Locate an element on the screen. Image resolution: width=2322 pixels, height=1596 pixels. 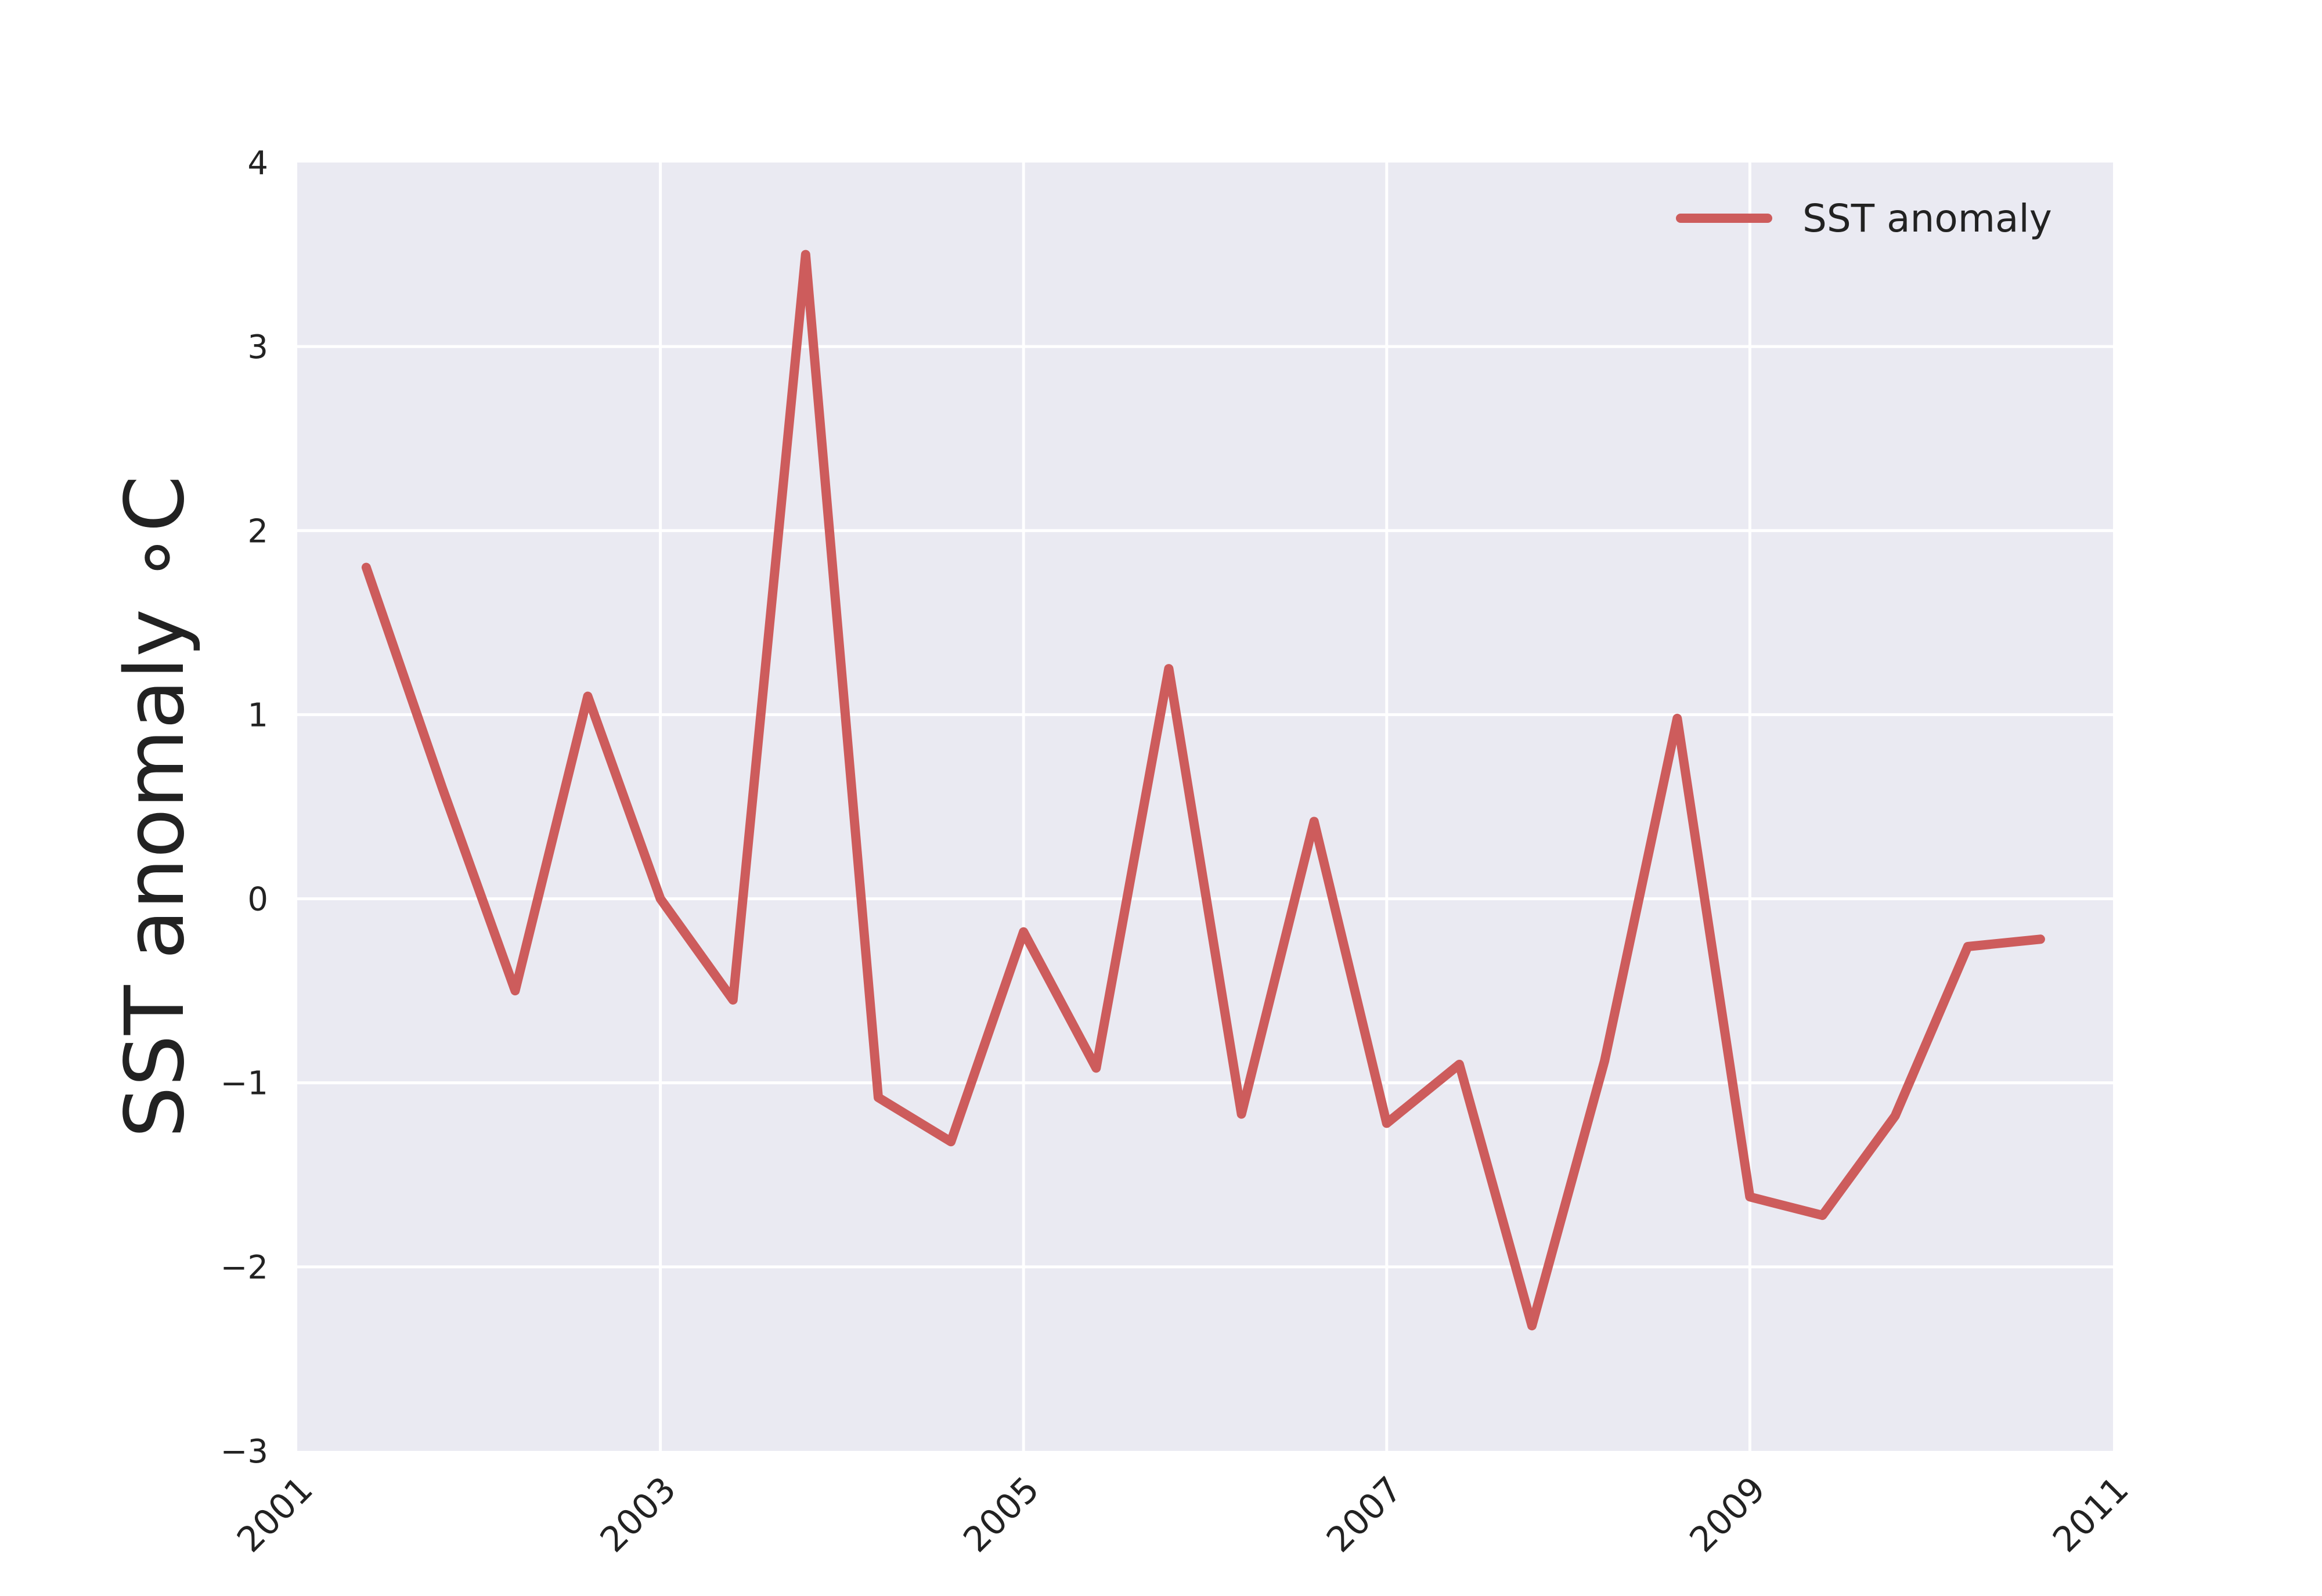
x-tick-label: 2005 is located at coordinates (1001, 1514).